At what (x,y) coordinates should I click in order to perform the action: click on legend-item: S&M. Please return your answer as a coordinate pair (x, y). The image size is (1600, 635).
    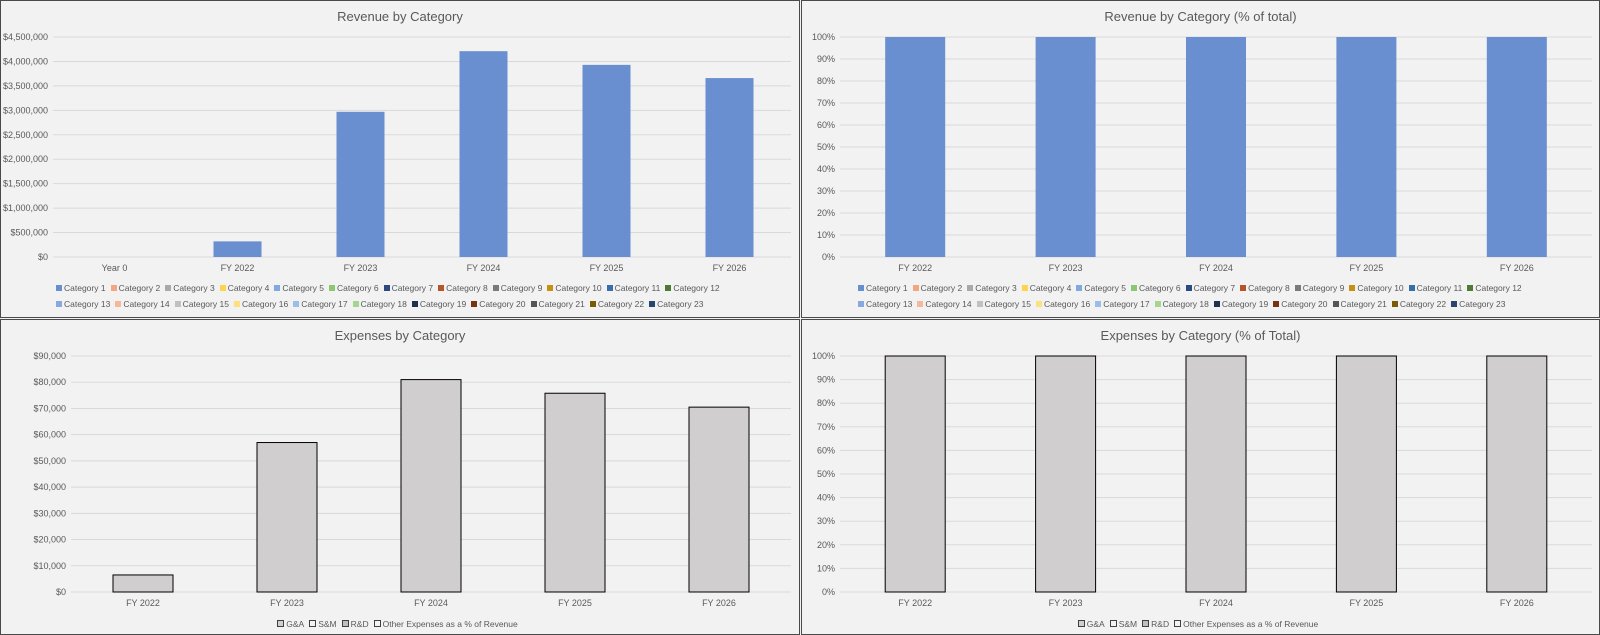
    Looking at the image, I should click on (323, 624).